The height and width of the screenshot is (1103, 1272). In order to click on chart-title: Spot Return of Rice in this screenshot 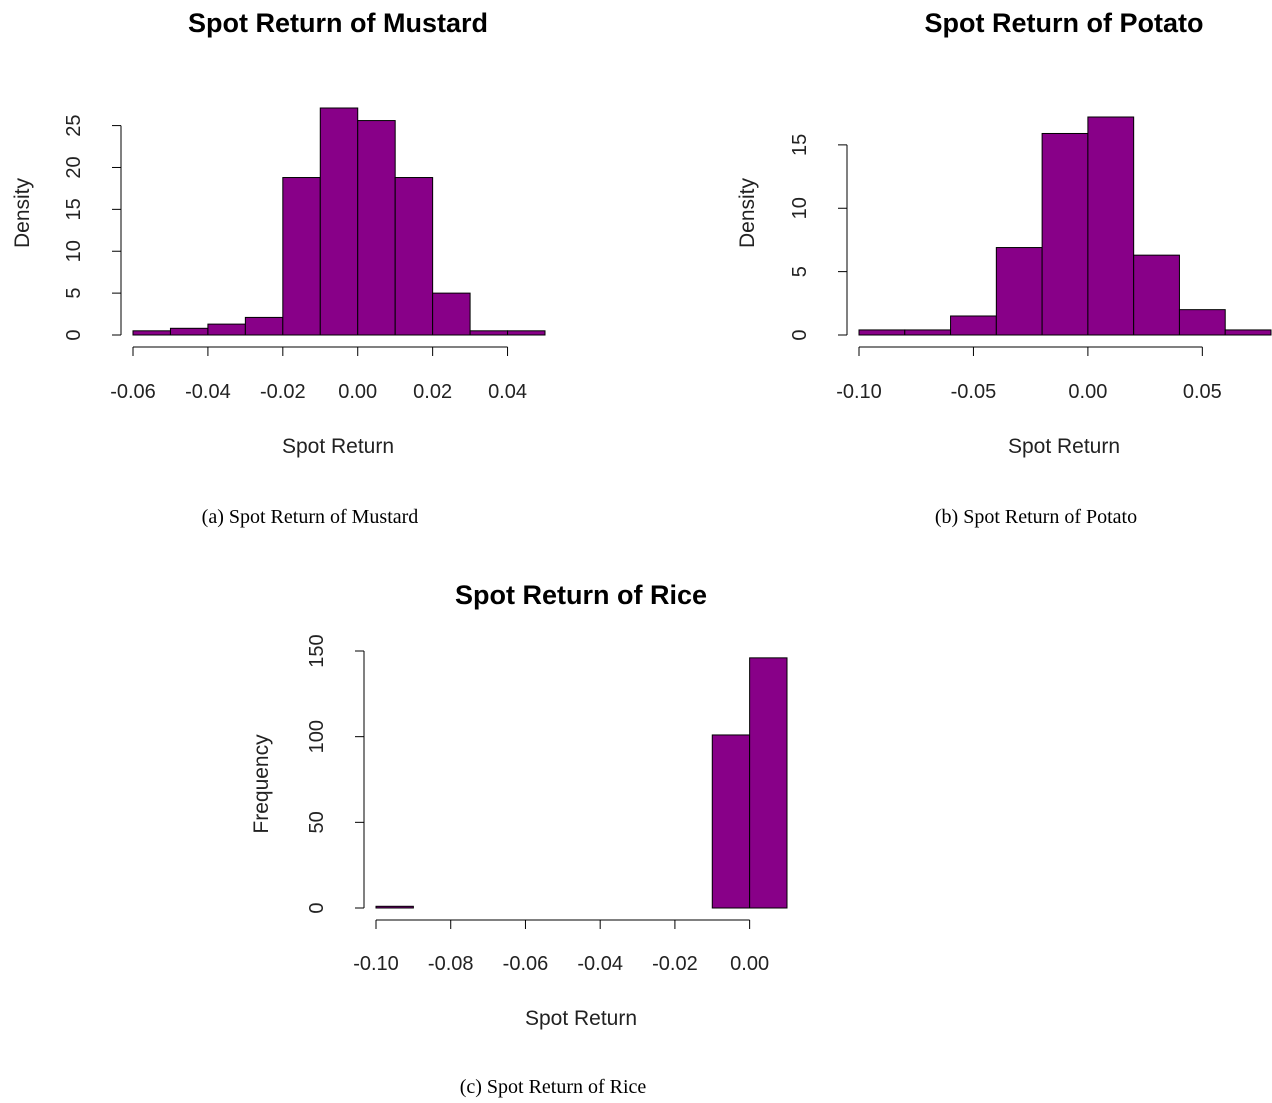, I will do `click(581, 595)`.